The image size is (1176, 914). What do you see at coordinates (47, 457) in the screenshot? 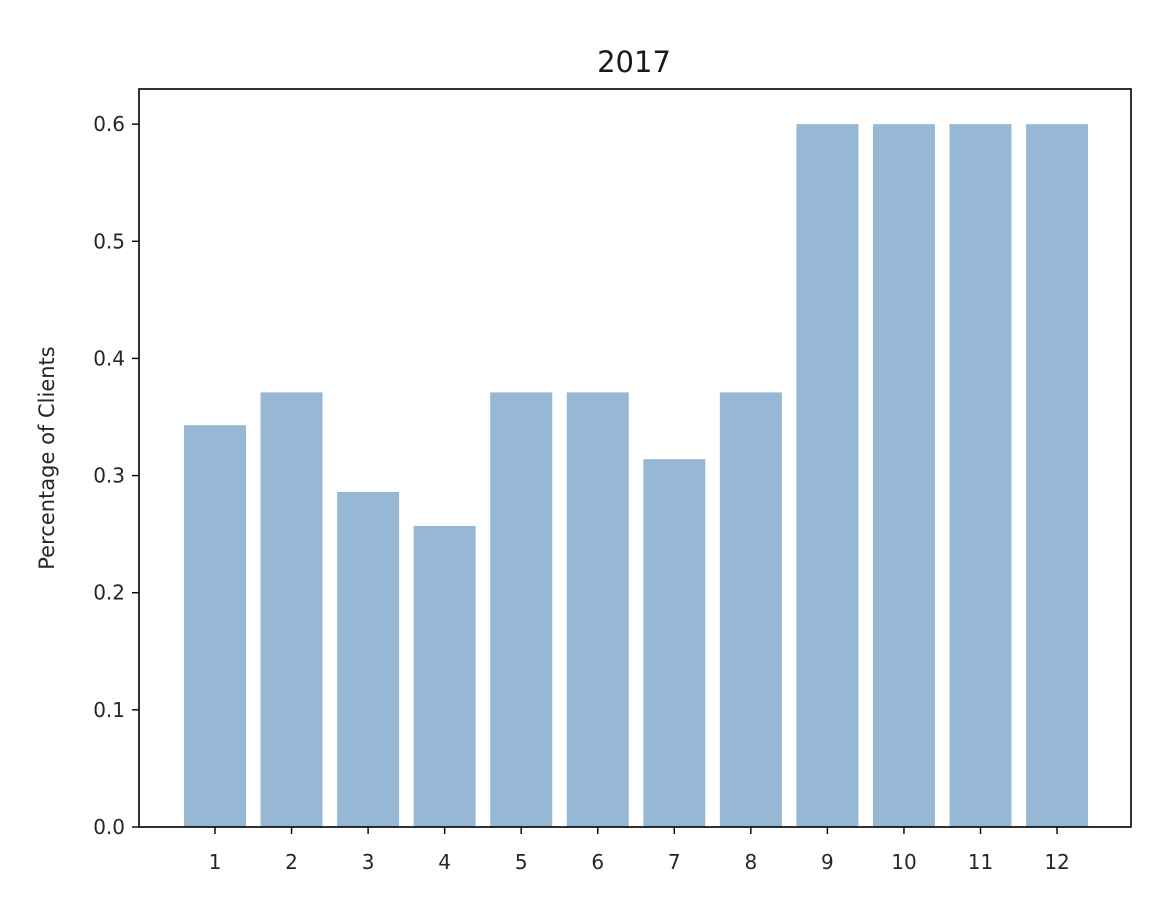
I see `y-axis-label: Percentage of Clients` at bounding box center [47, 457].